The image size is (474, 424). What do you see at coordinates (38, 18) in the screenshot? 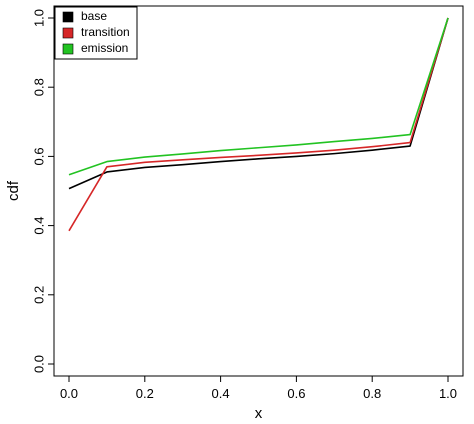
I see `y-tick-label: 1.0` at bounding box center [38, 18].